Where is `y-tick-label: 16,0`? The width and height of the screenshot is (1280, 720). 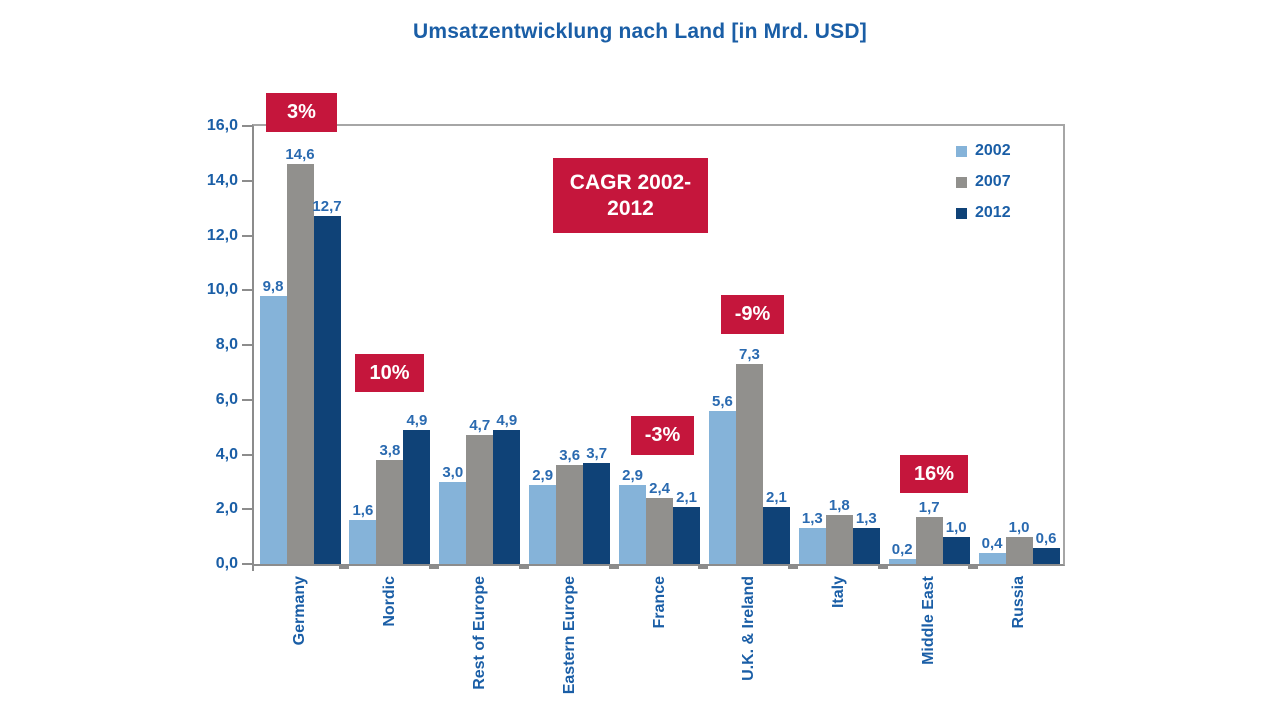
y-tick-label: 16,0 is located at coordinates (222, 125).